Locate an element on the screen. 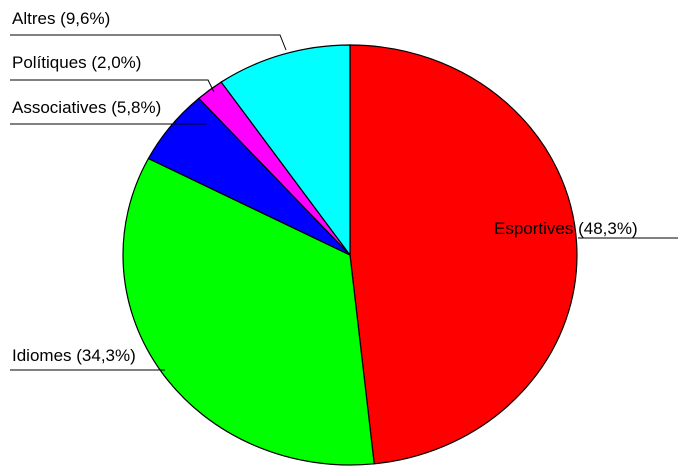 The width and height of the screenshot is (678, 466). pie-slice-altres is located at coordinates (285, 150).